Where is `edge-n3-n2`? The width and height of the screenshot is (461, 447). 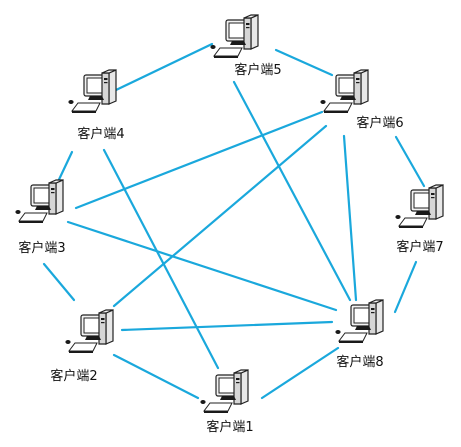 edge-n3-n2 is located at coordinates (59, 282).